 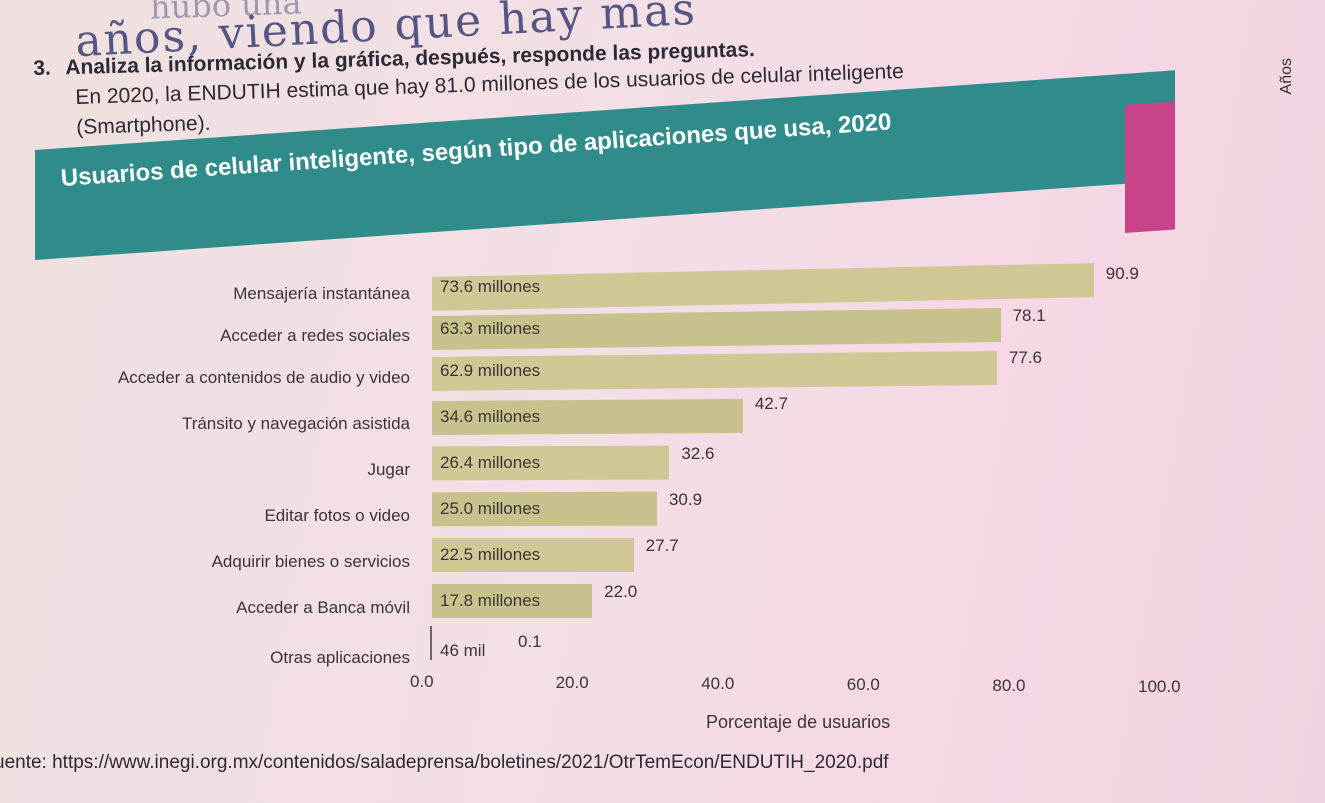 I want to click on x-tick-label: 80.0, so click(x=1009, y=685).